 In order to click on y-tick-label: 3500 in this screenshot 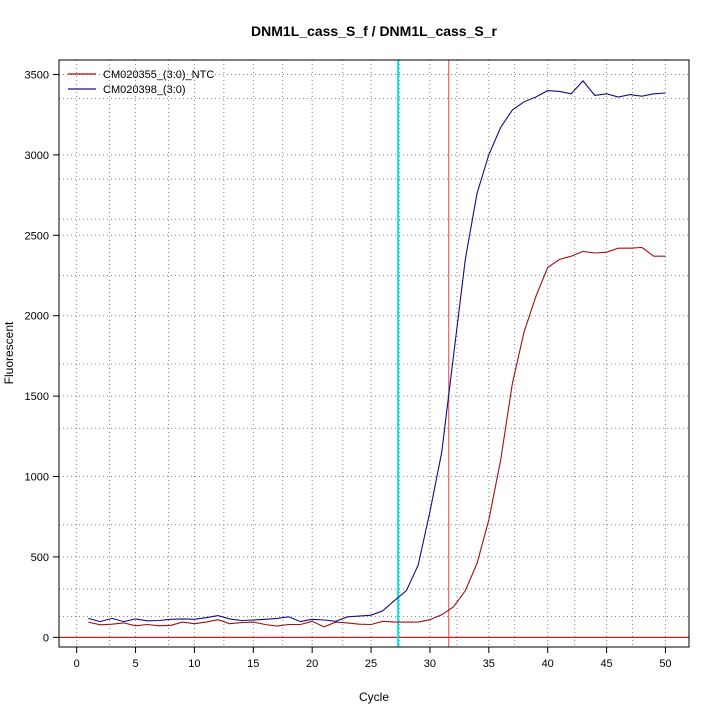, I will do `click(37, 75)`.